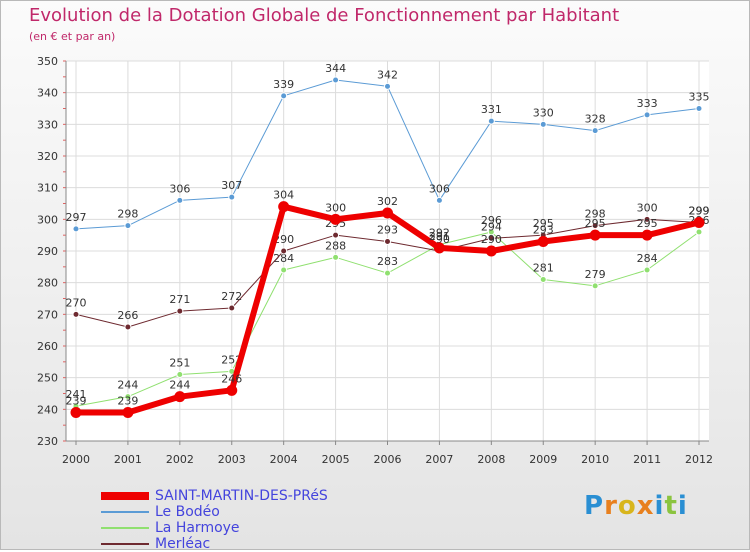  Describe the element at coordinates (283, 84) in the screenshot. I see `data-label-le-bod-o: 339` at that location.